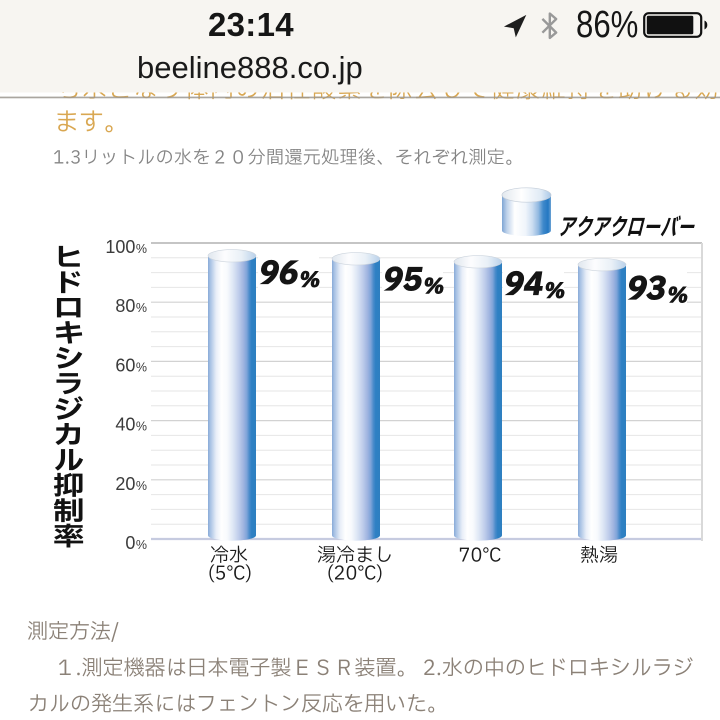  Describe the element at coordinates (136, 543) in the screenshot. I see `svg-text: 0%` at that location.